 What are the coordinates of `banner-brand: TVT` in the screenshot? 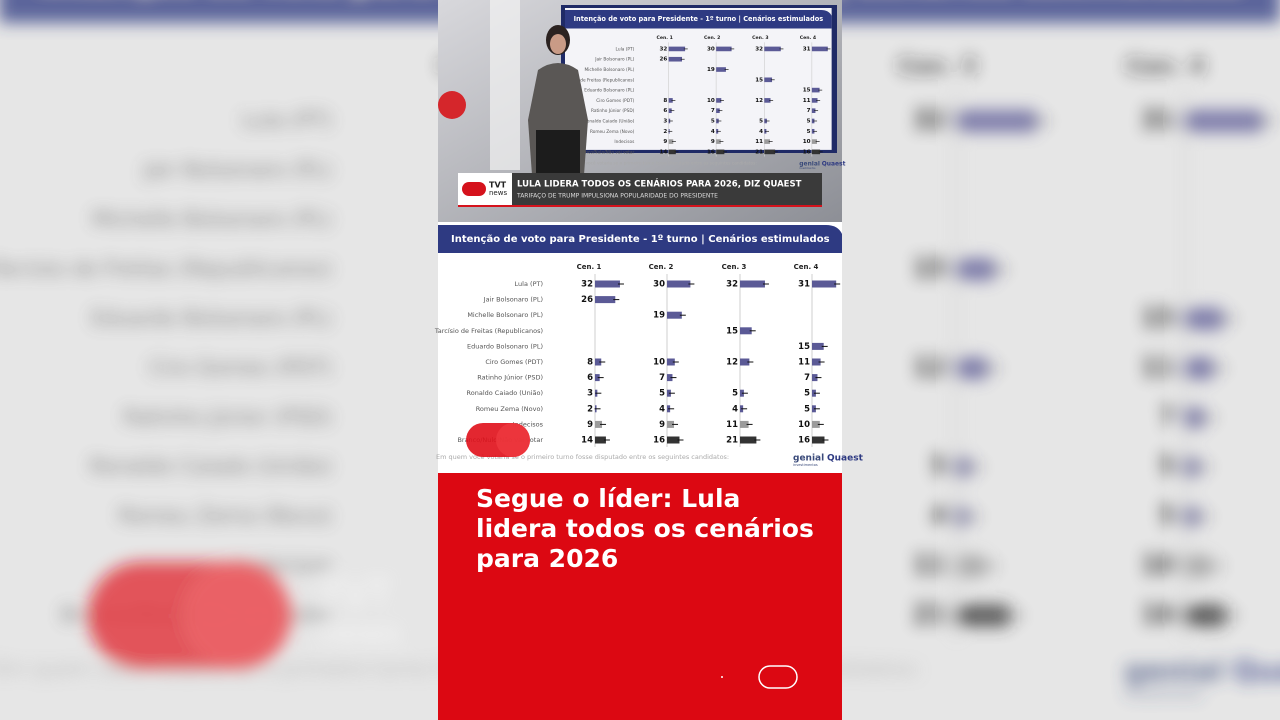 It's located at (498, 185).